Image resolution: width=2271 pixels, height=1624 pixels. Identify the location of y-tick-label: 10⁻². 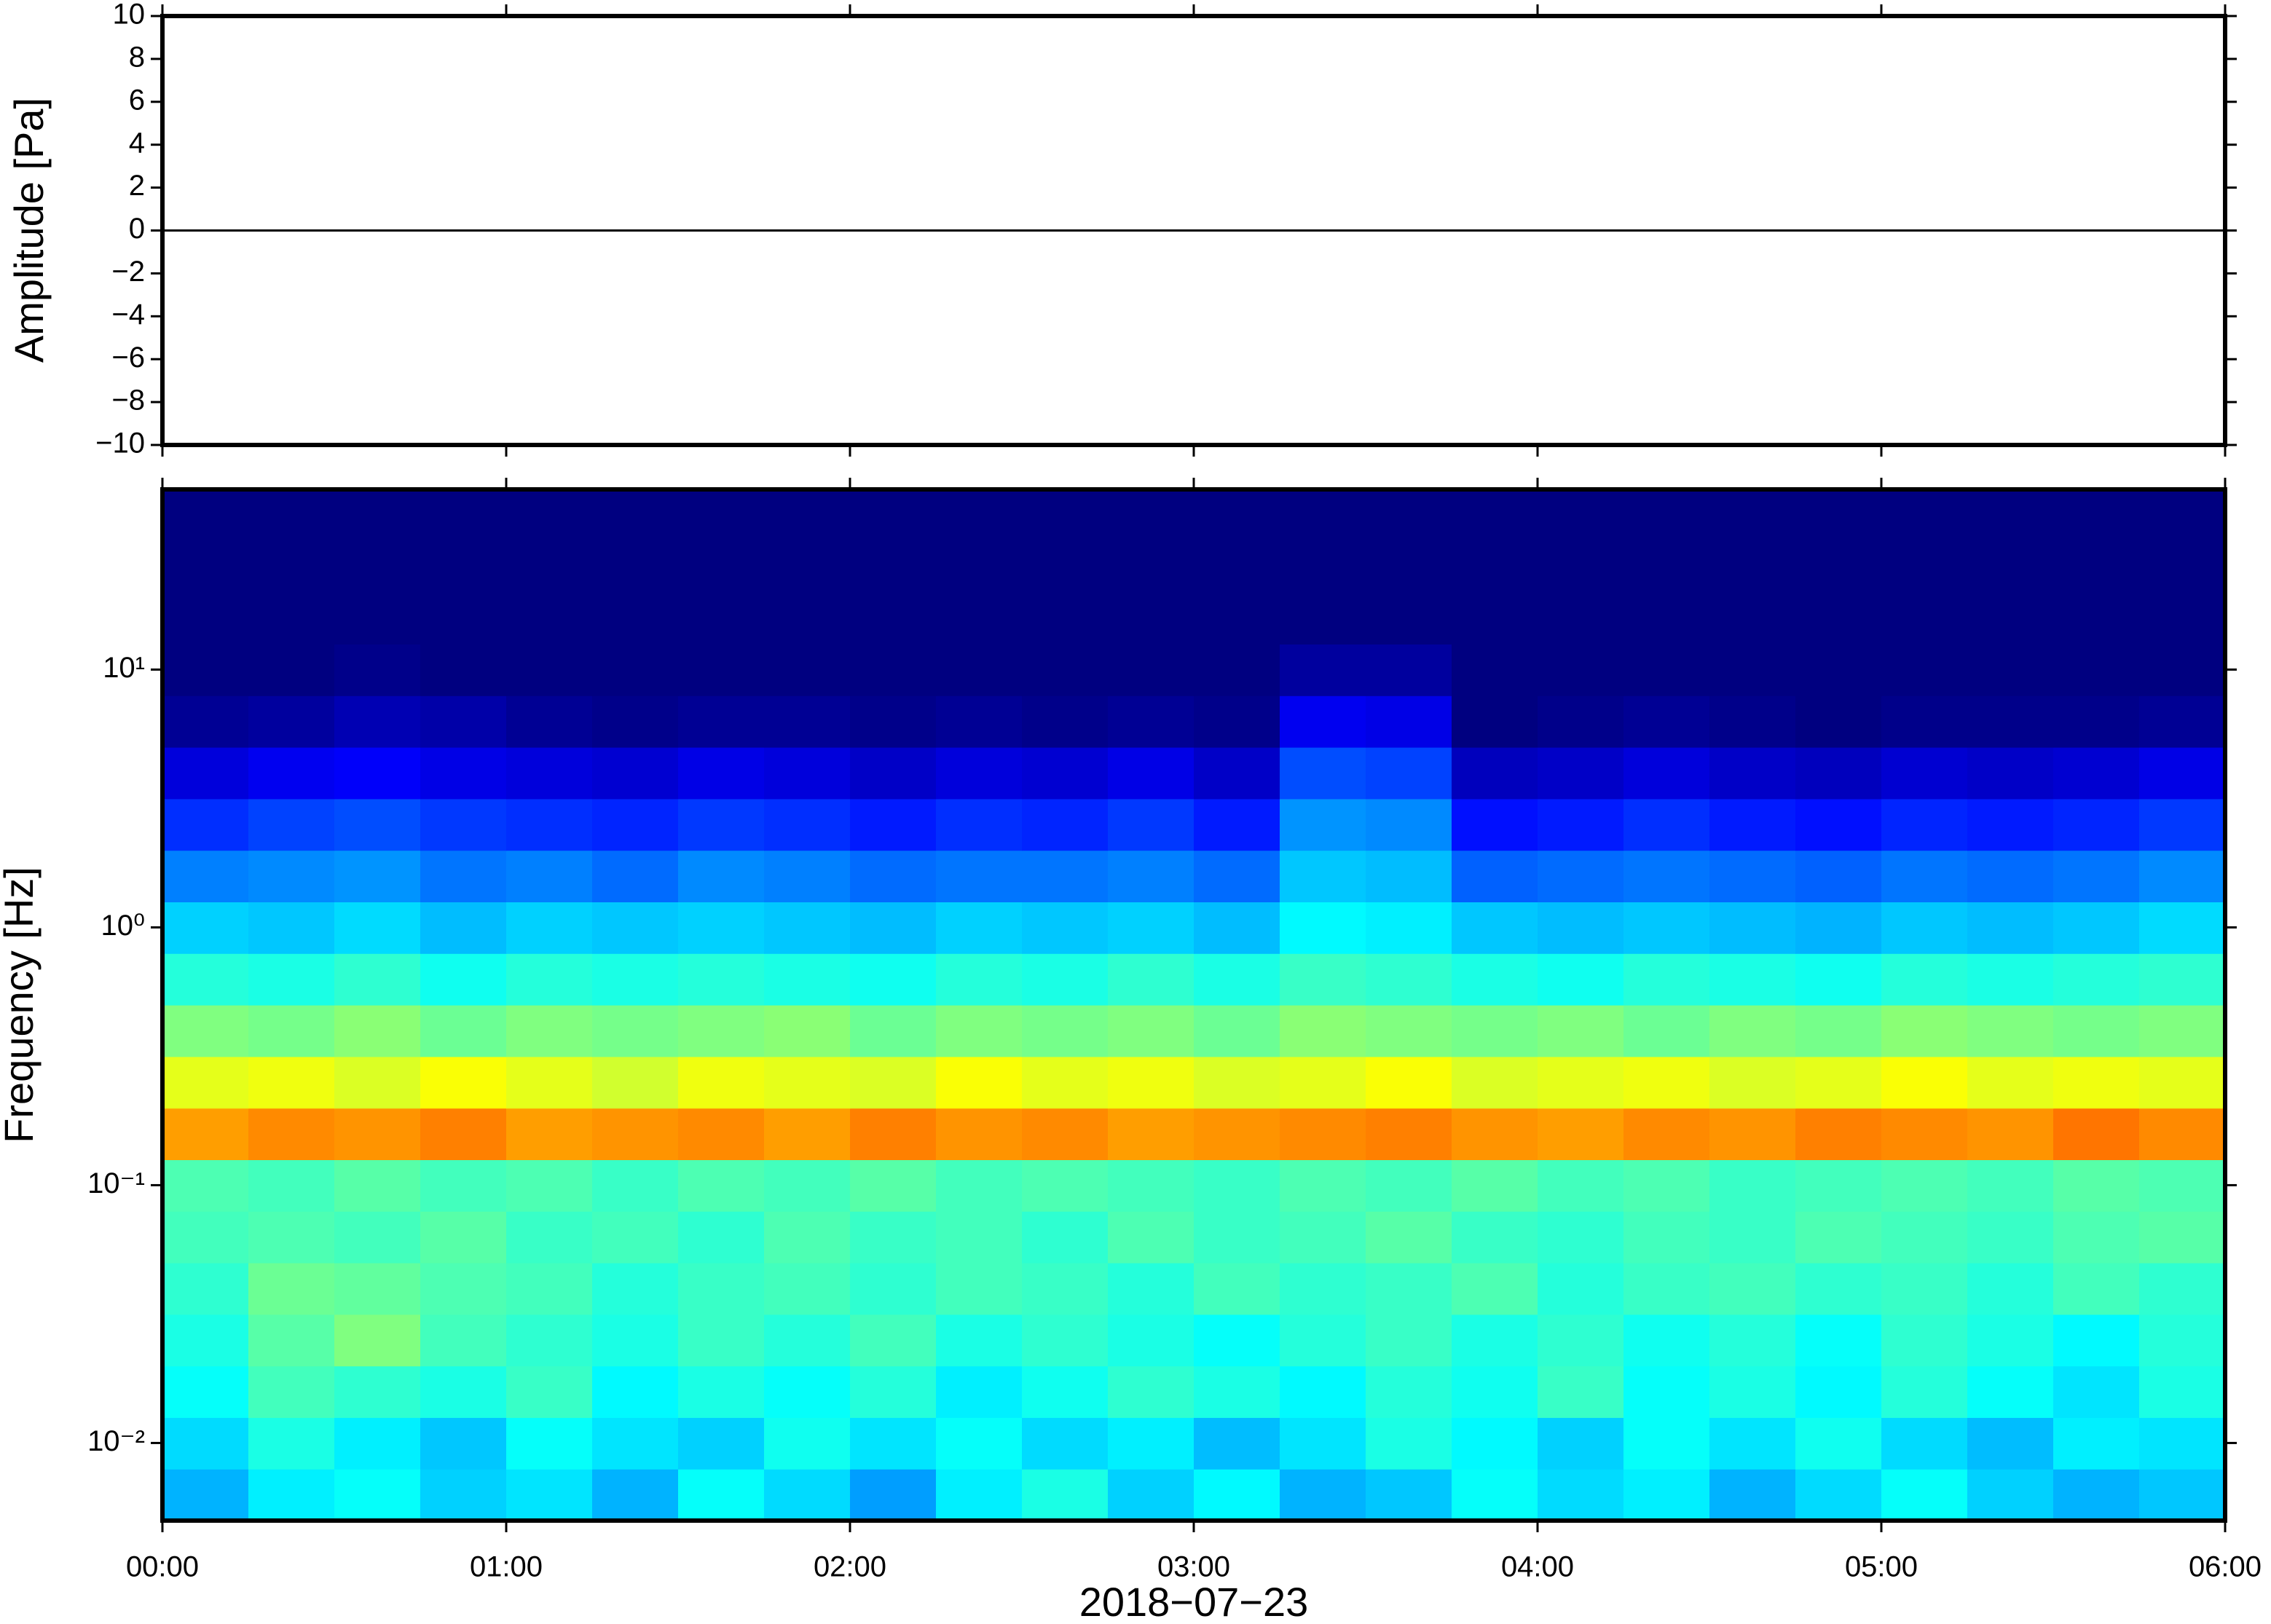
(116, 1441).